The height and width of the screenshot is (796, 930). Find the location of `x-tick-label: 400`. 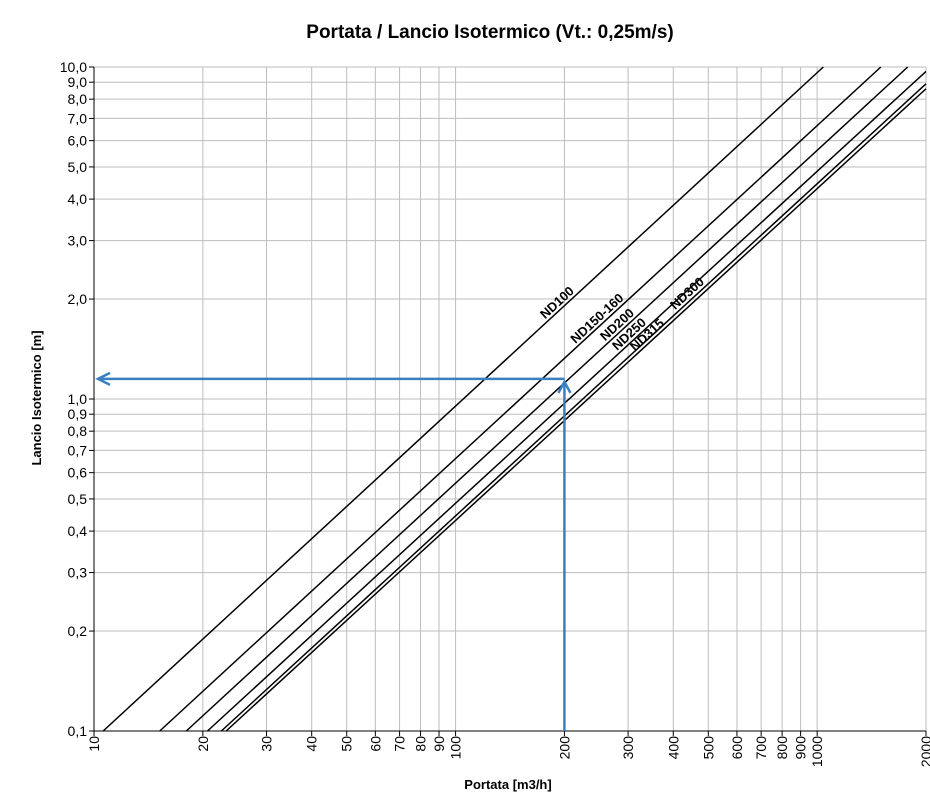

x-tick-label: 400 is located at coordinates (673, 748).